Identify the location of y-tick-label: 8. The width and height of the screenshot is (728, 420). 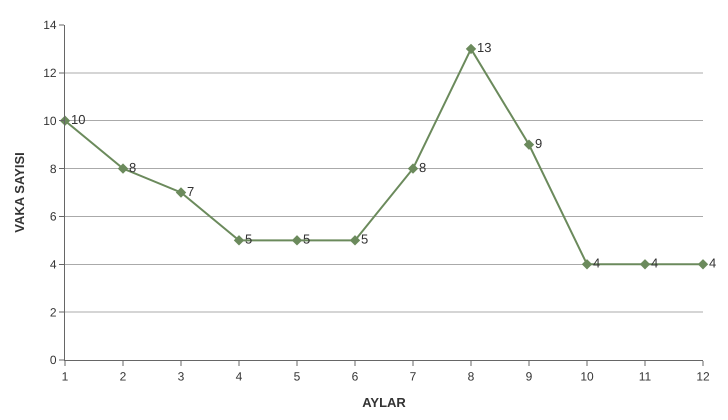
(53, 169).